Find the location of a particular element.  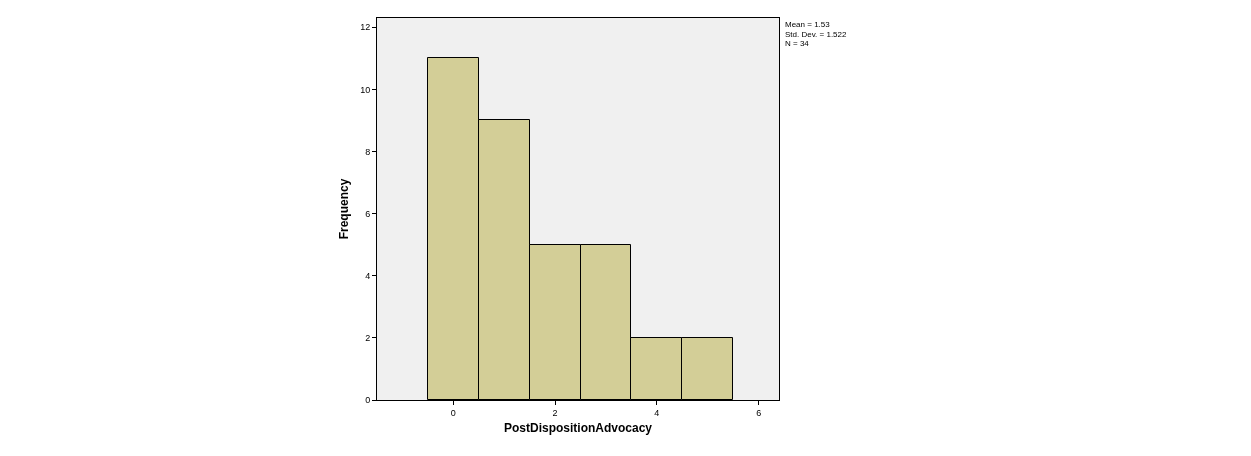

y-tick-label: 6 is located at coordinates (368, 213).